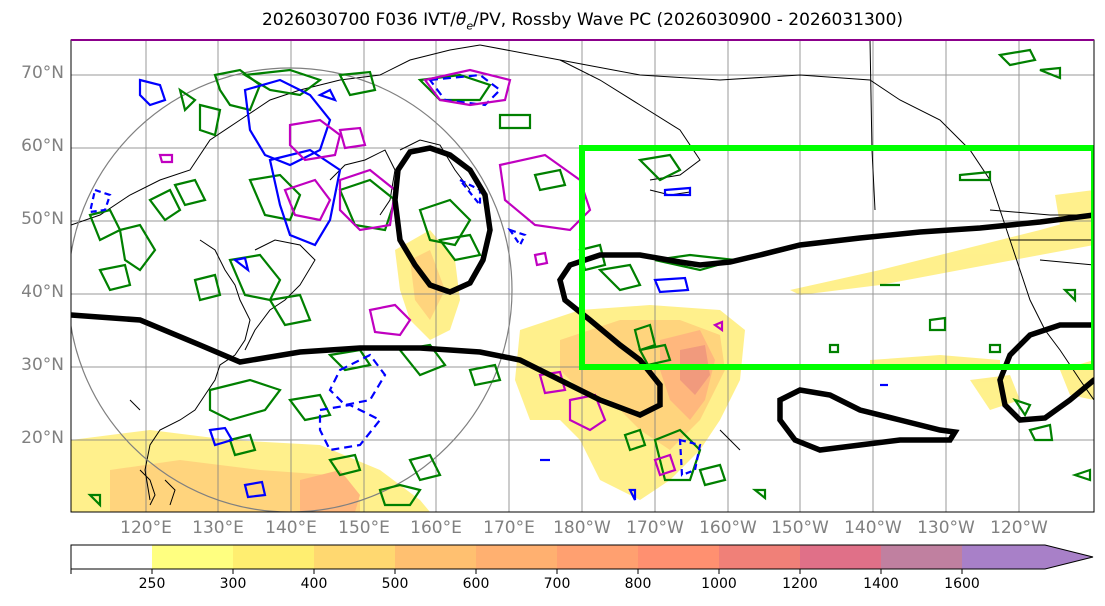 This screenshot has width=1105, height=606. I want to click on colorbar, so click(582, 559).